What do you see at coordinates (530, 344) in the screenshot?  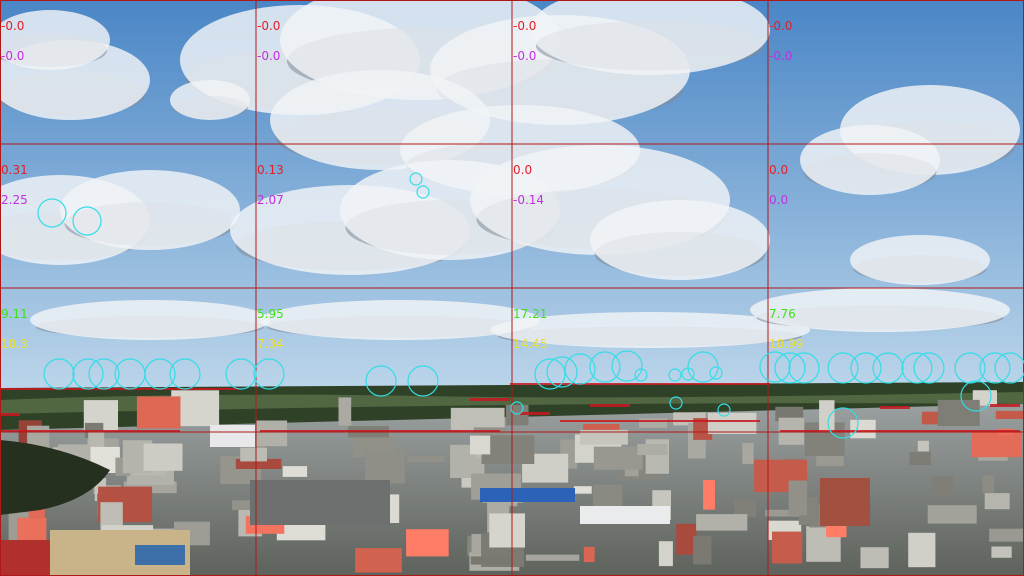 I see `cell-value-secondary: 14.45` at bounding box center [530, 344].